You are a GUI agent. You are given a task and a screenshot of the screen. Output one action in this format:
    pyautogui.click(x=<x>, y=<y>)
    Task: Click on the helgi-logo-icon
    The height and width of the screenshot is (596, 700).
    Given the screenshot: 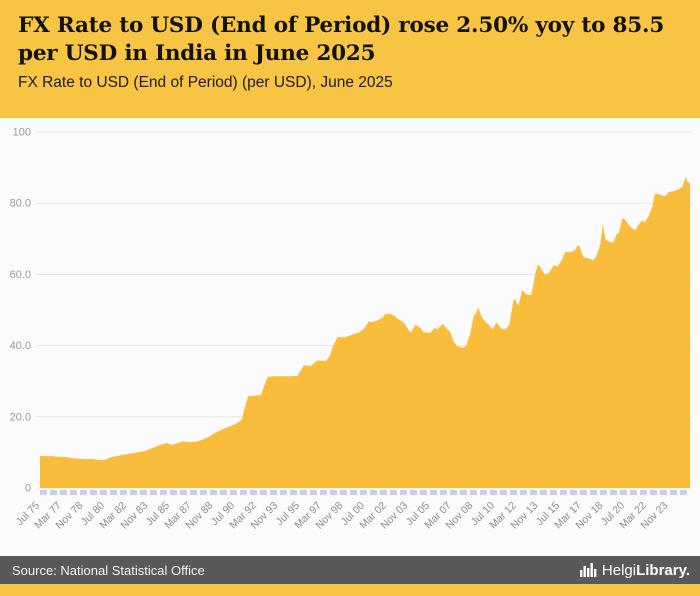 What is the action you would take?
    pyautogui.click(x=588, y=570)
    